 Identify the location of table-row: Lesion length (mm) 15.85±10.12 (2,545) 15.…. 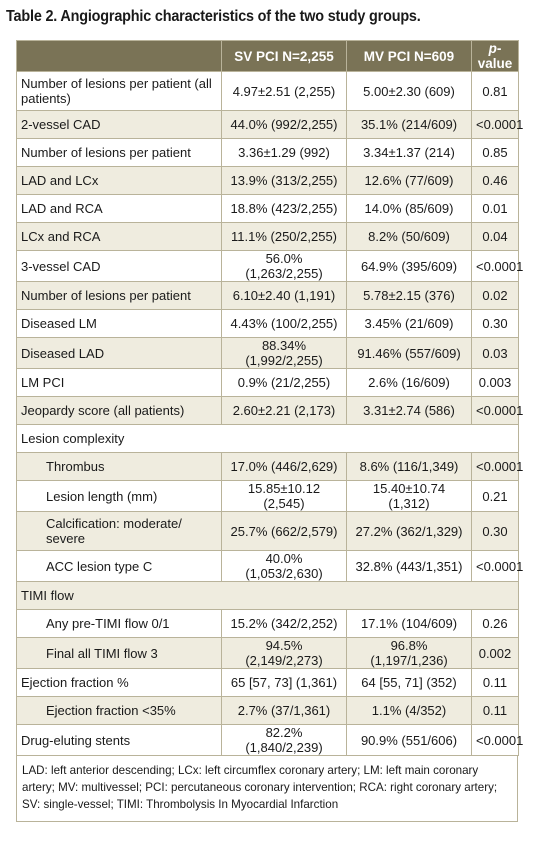
(267, 496).